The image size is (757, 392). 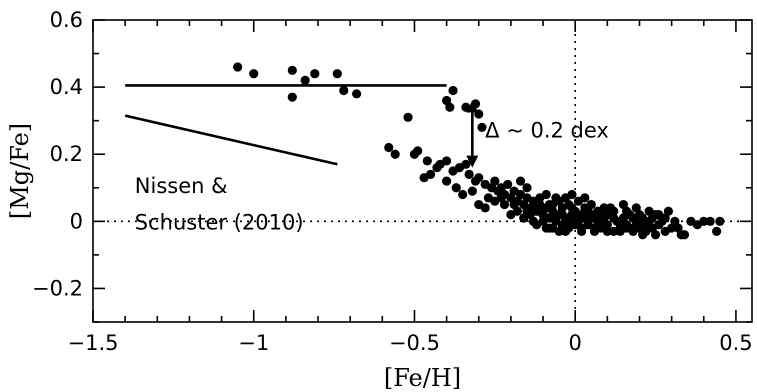 I want to click on y-axis-title: [Mg/Fe], so click(x=20, y=171).